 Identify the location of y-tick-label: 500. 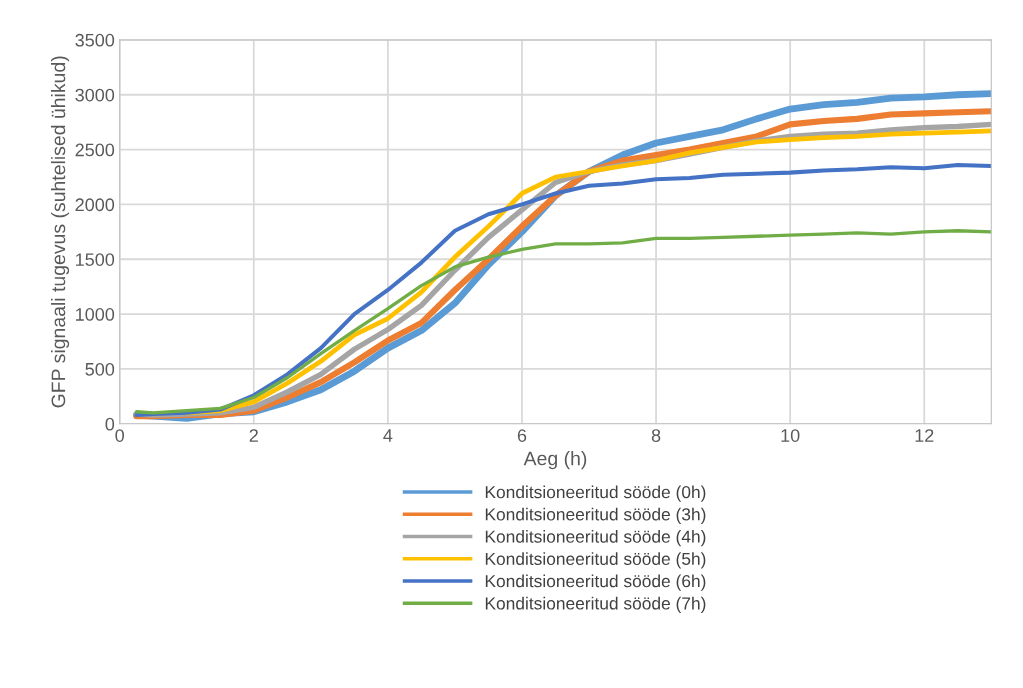
(100, 369).